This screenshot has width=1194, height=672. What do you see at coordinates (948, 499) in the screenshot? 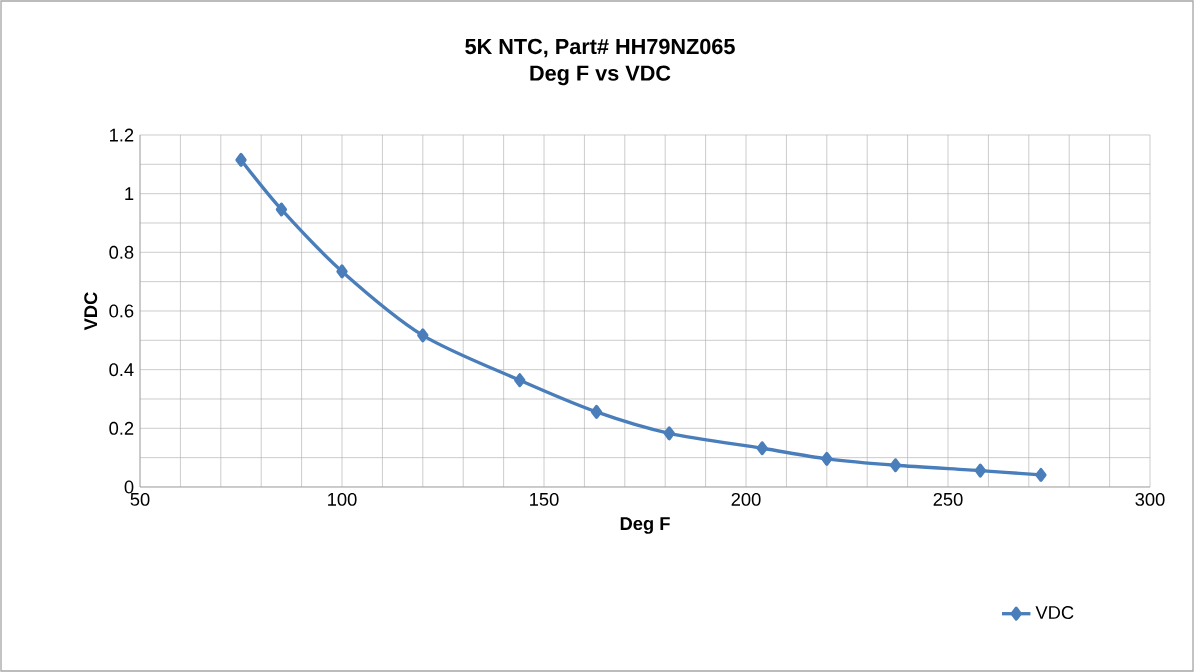
I see `x-tick-label: 250` at bounding box center [948, 499].